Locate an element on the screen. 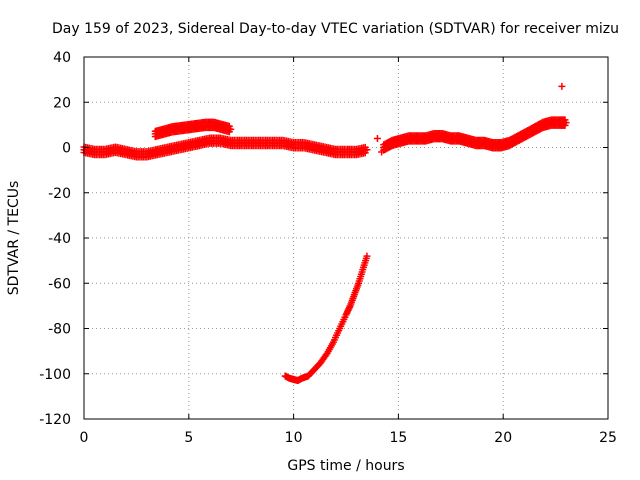  y-tick-label: -120 is located at coordinates (55, 420).